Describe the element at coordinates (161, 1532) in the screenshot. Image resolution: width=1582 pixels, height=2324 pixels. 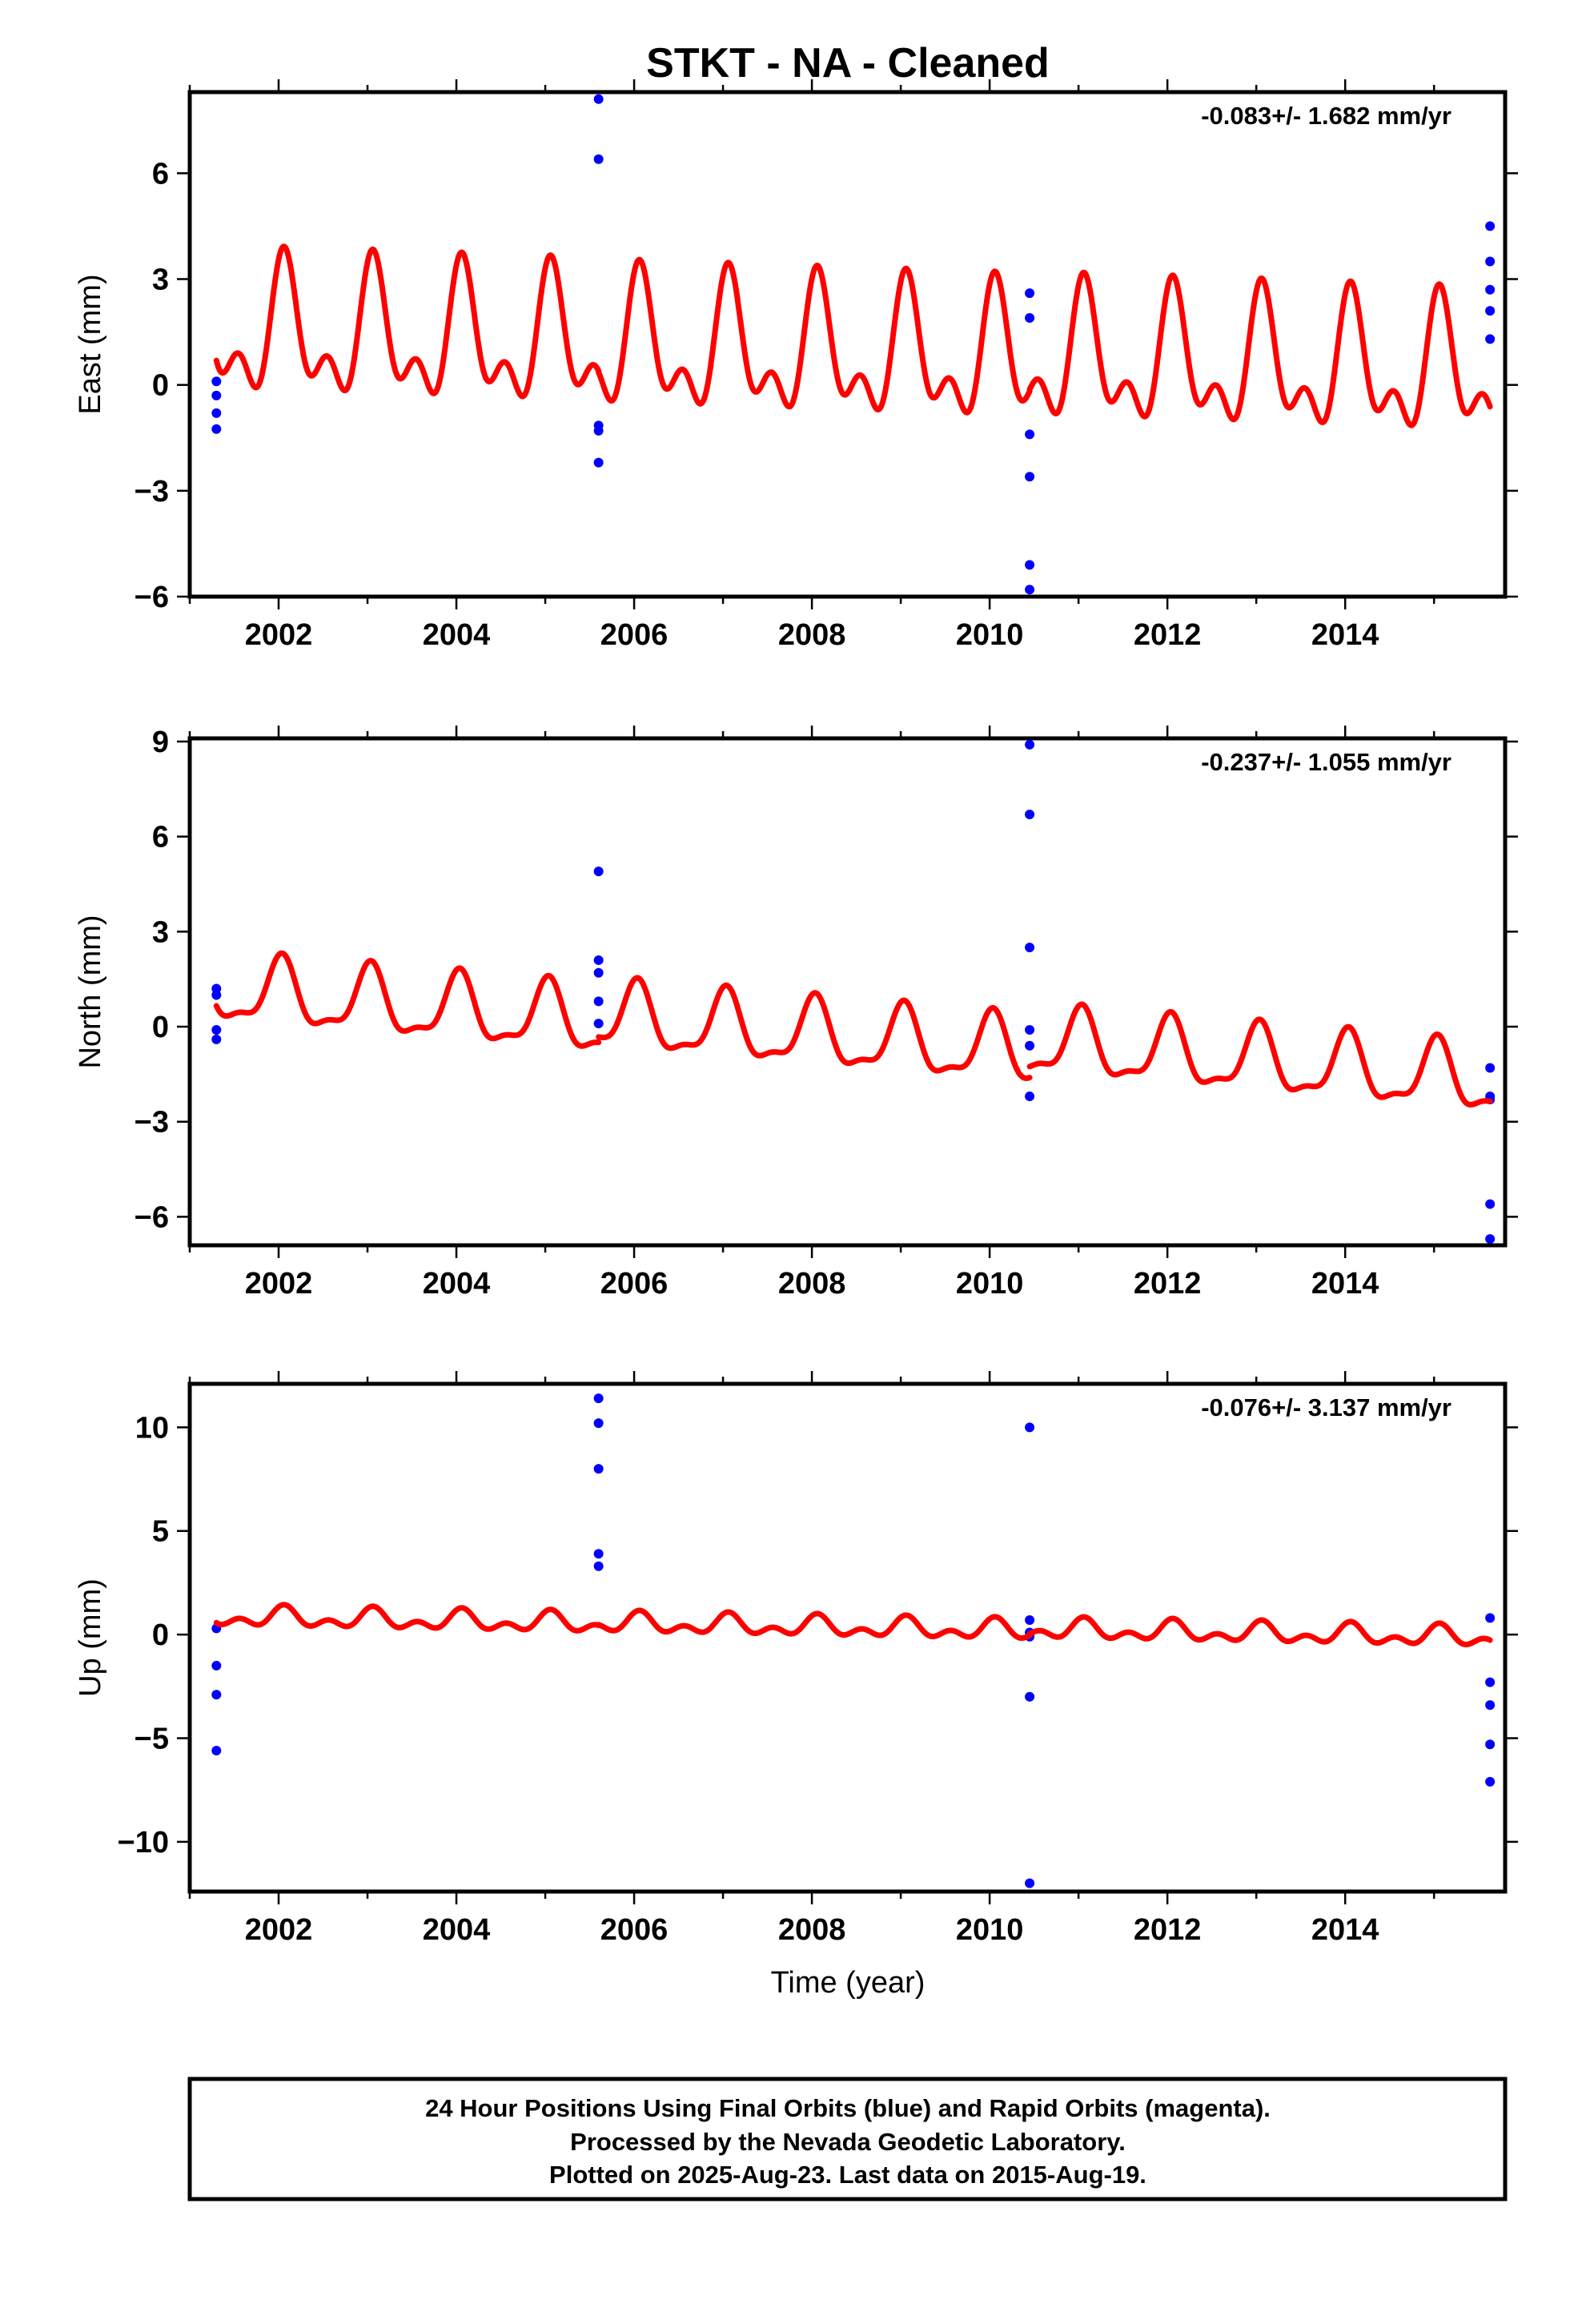
I see `y-tick-label: 5` at that location.